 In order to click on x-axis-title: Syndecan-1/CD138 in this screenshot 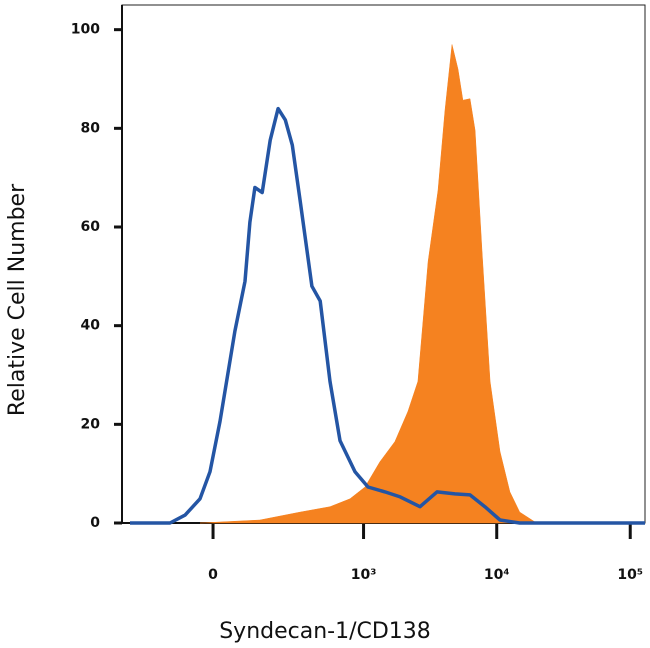, I will do `click(325, 631)`.